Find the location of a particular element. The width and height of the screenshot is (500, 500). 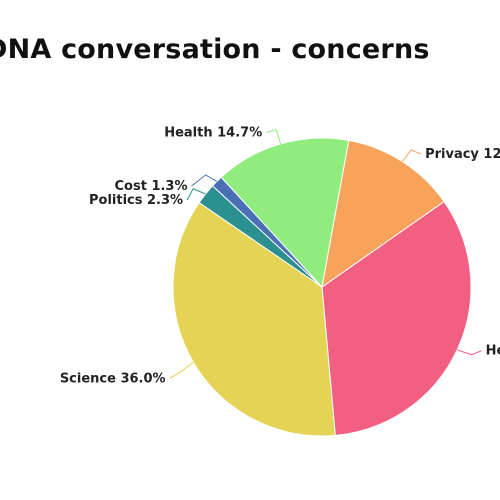

leader-line-politics is located at coordinates (196, 194).